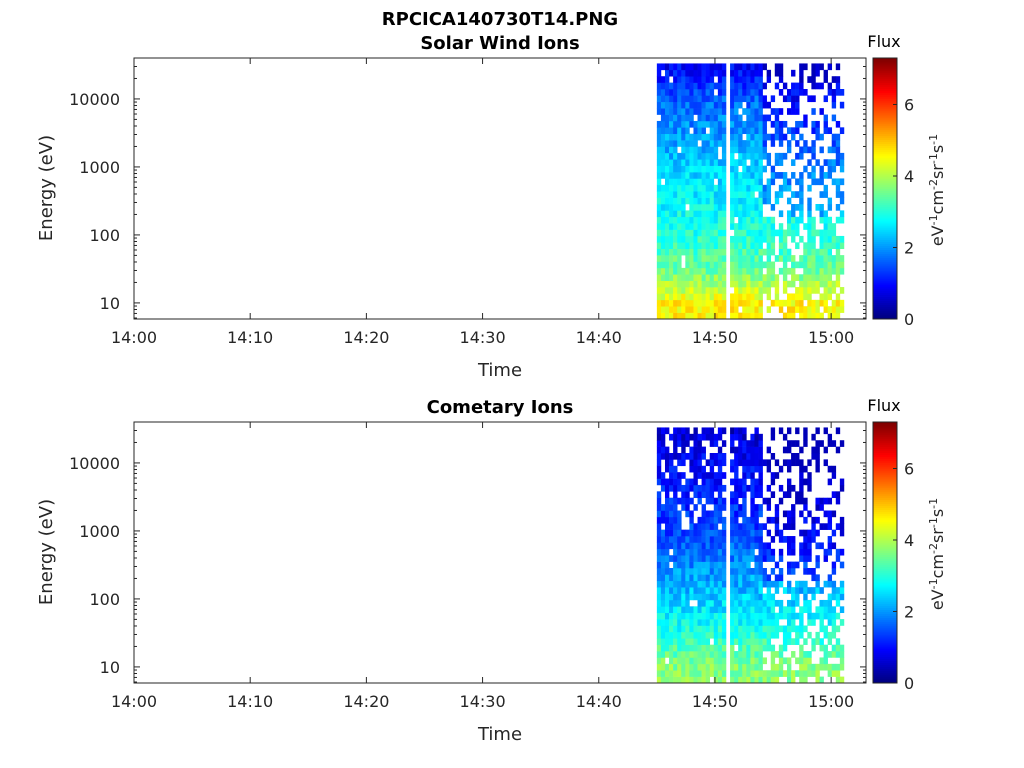 This screenshot has width=1024, height=768. I want to click on x-tick-label: 14:00, so click(134, 337).